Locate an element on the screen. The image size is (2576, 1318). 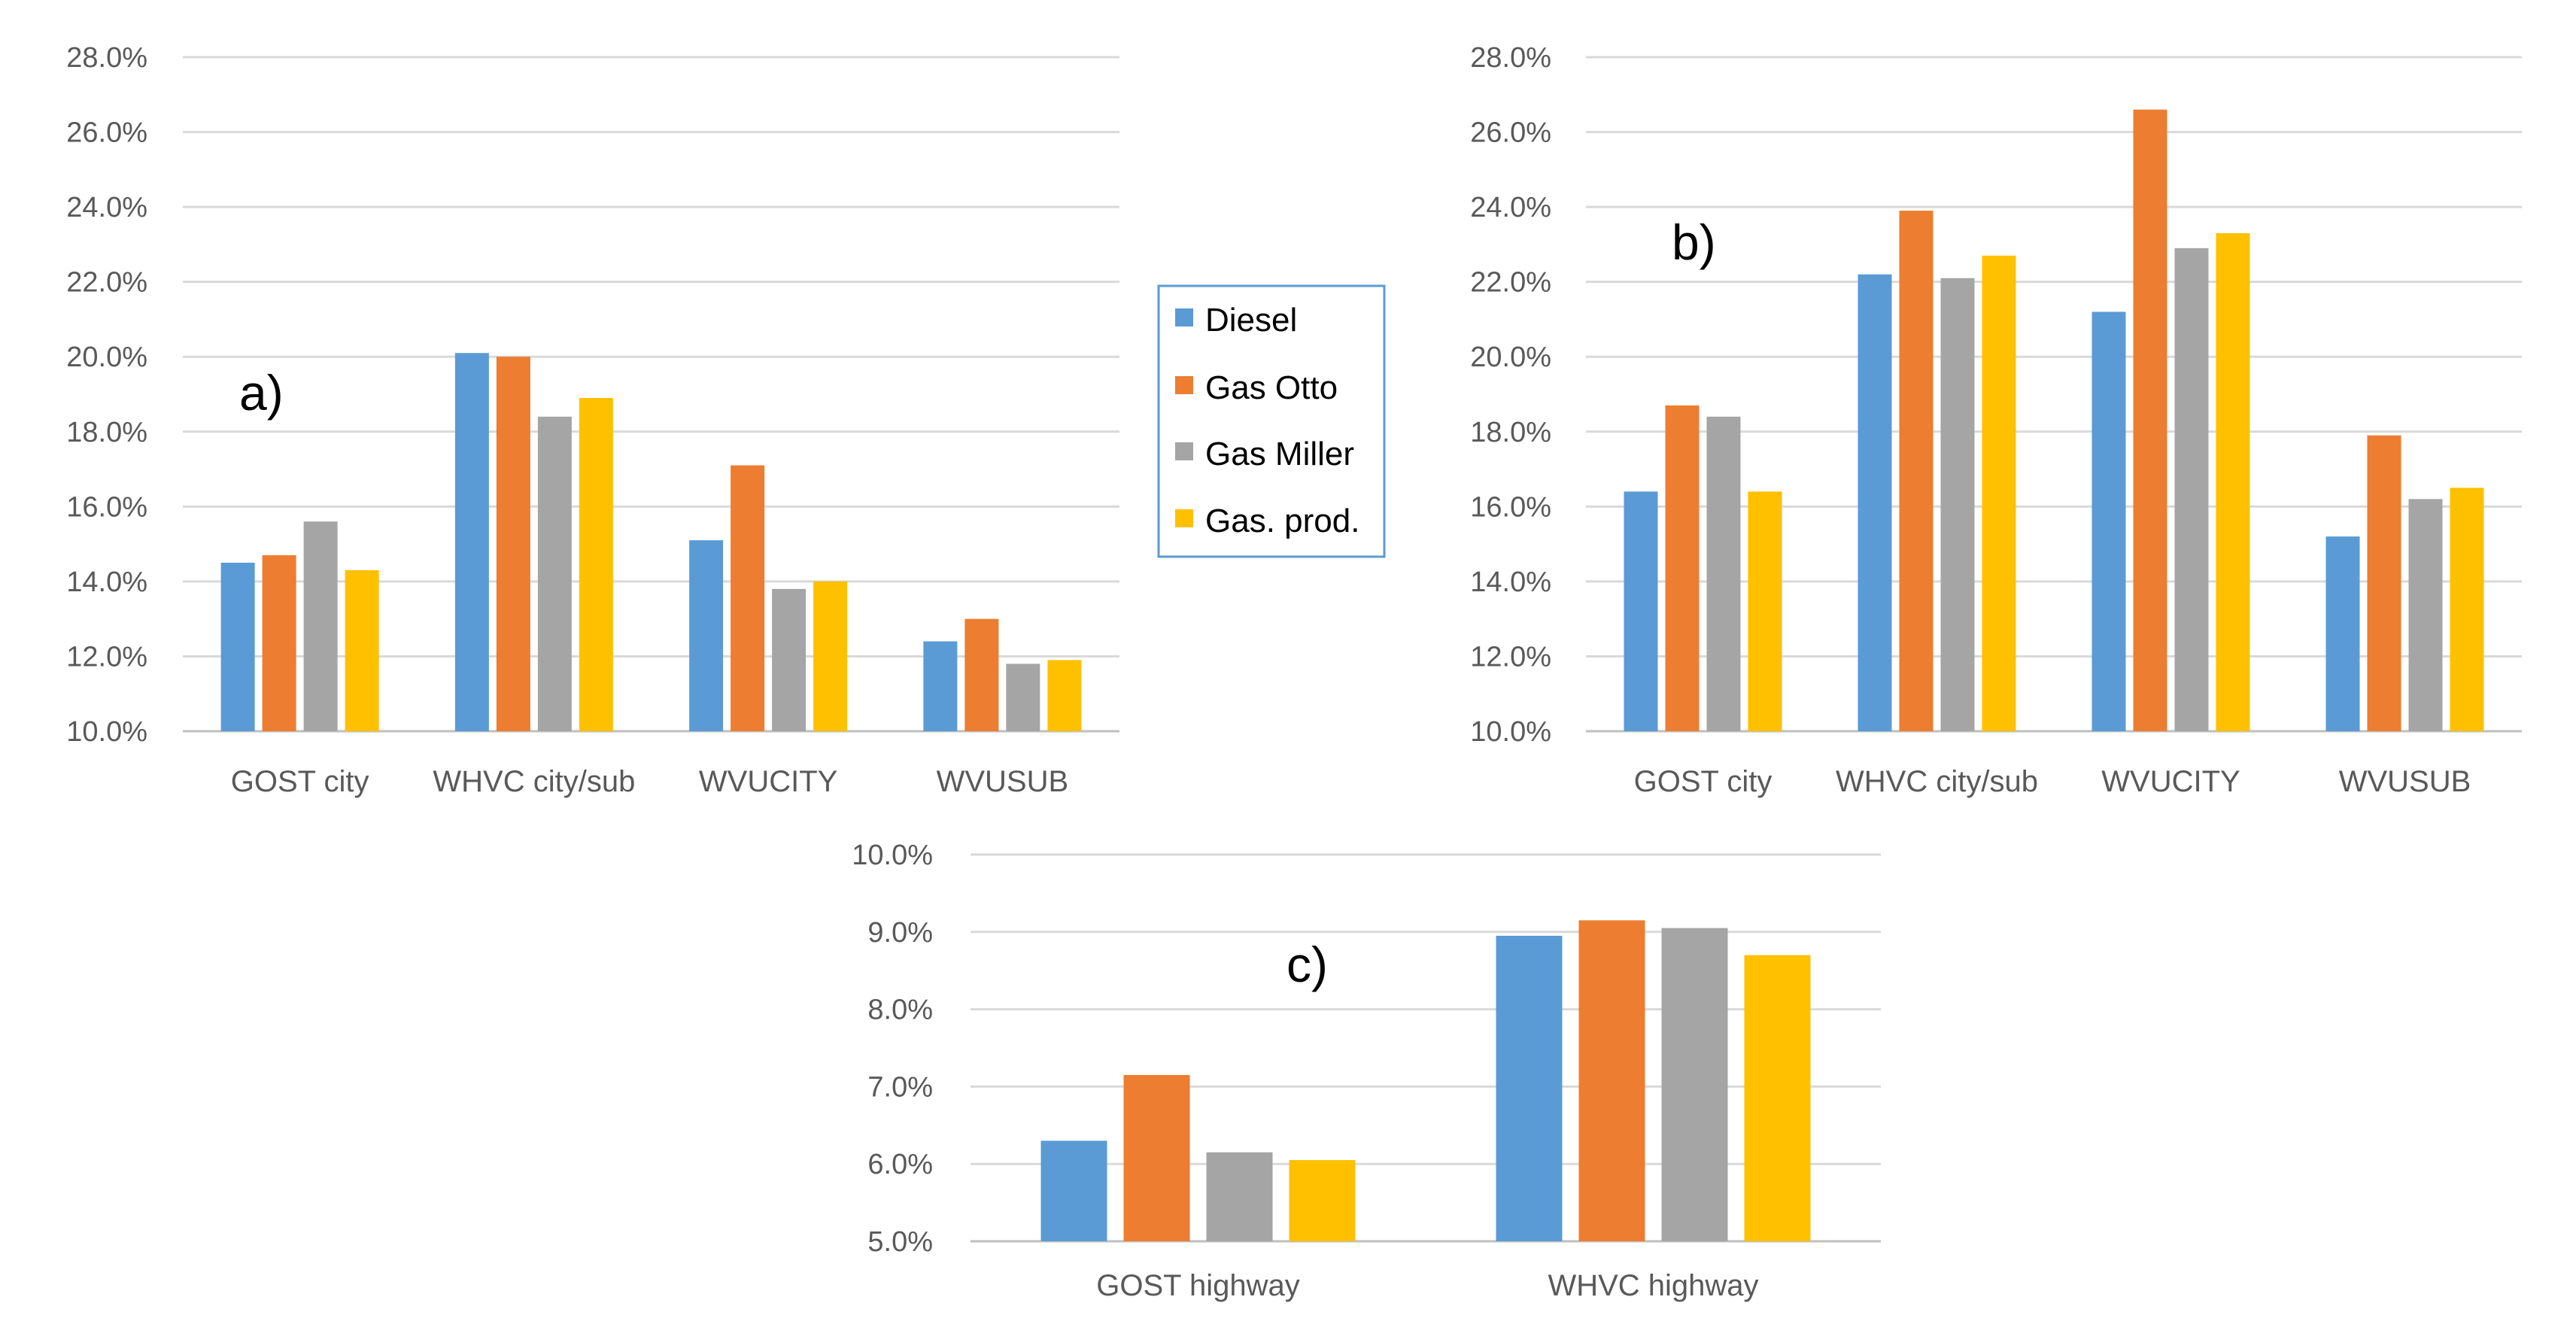
bar-a-wvucity-gas-miller is located at coordinates (790, 659).